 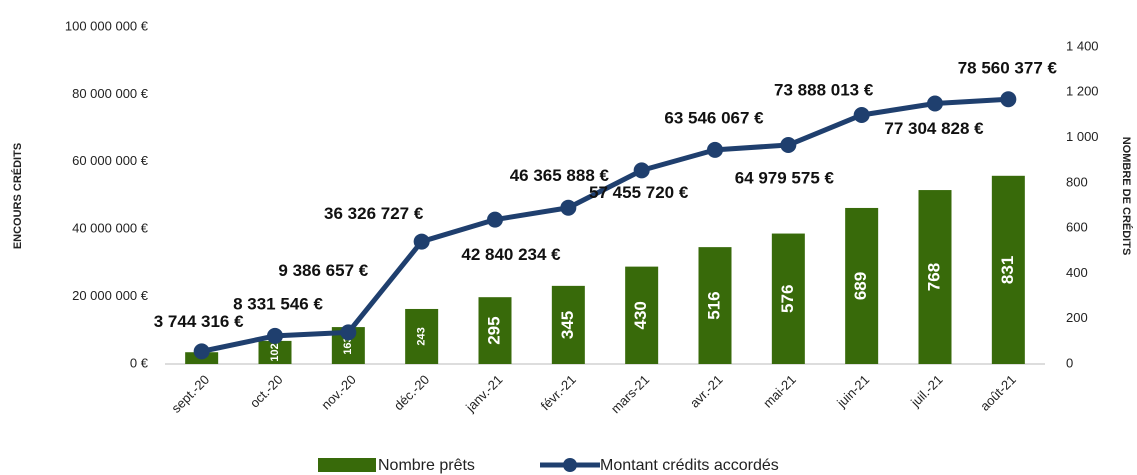 What do you see at coordinates (110, 93) in the screenshot?
I see `y-tick-label: 80 000 000 €` at bounding box center [110, 93].